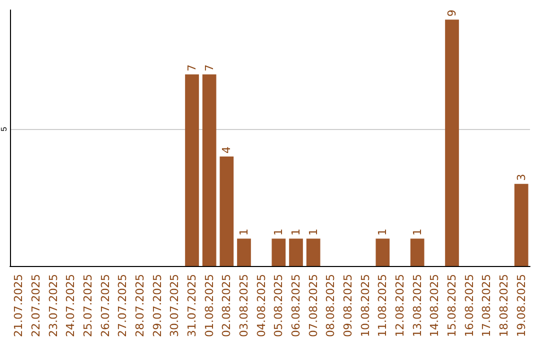 This screenshot has height=340, width=540. What do you see at coordinates (383, 306) in the screenshot?
I see `x-tick-label: 11.08.2025` at bounding box center [383, 306].